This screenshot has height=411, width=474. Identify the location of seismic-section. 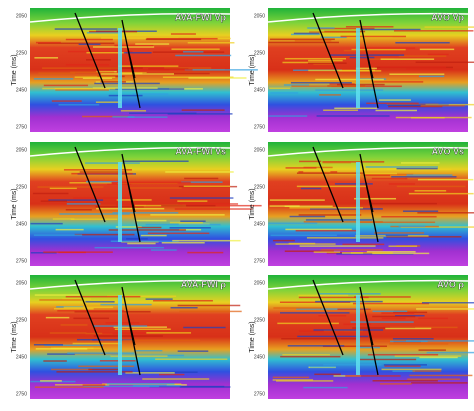
(368, 204).